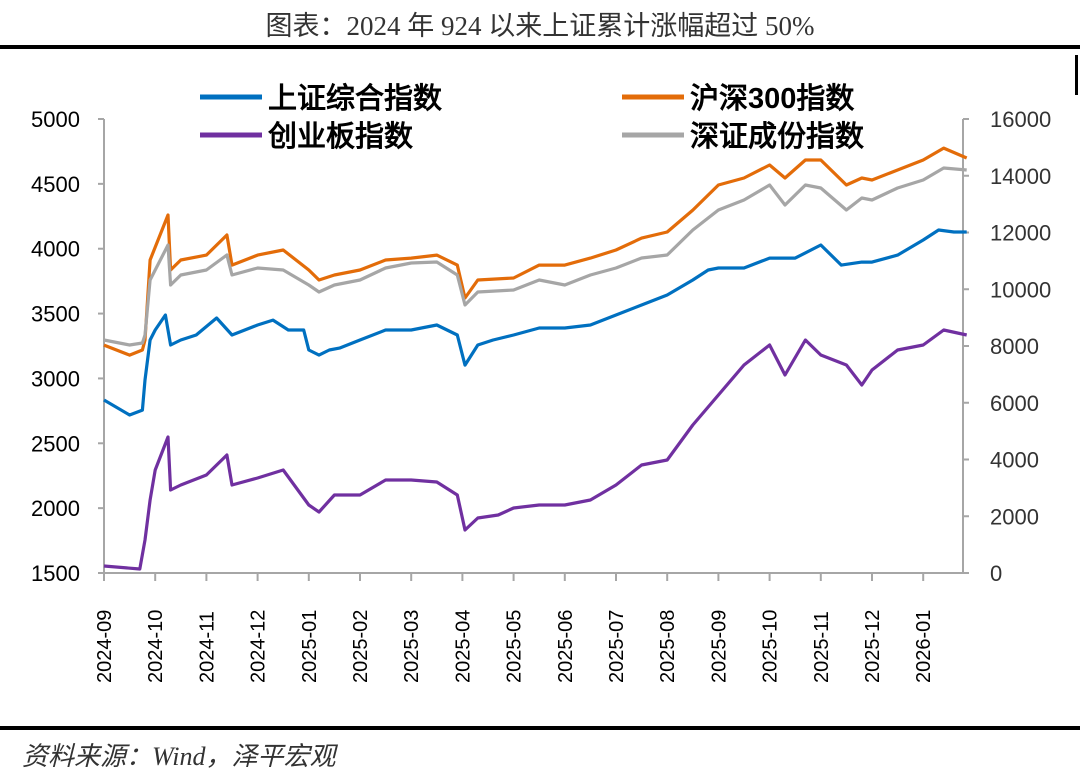 Image resolution: width=1080 pixels, height=776 pixels. Describe the element at coordinates (540, 26) in the screenshot. I see `chart-title: 图表：2024 年 924 以来上证累计涨幅超过 50%` at that location.